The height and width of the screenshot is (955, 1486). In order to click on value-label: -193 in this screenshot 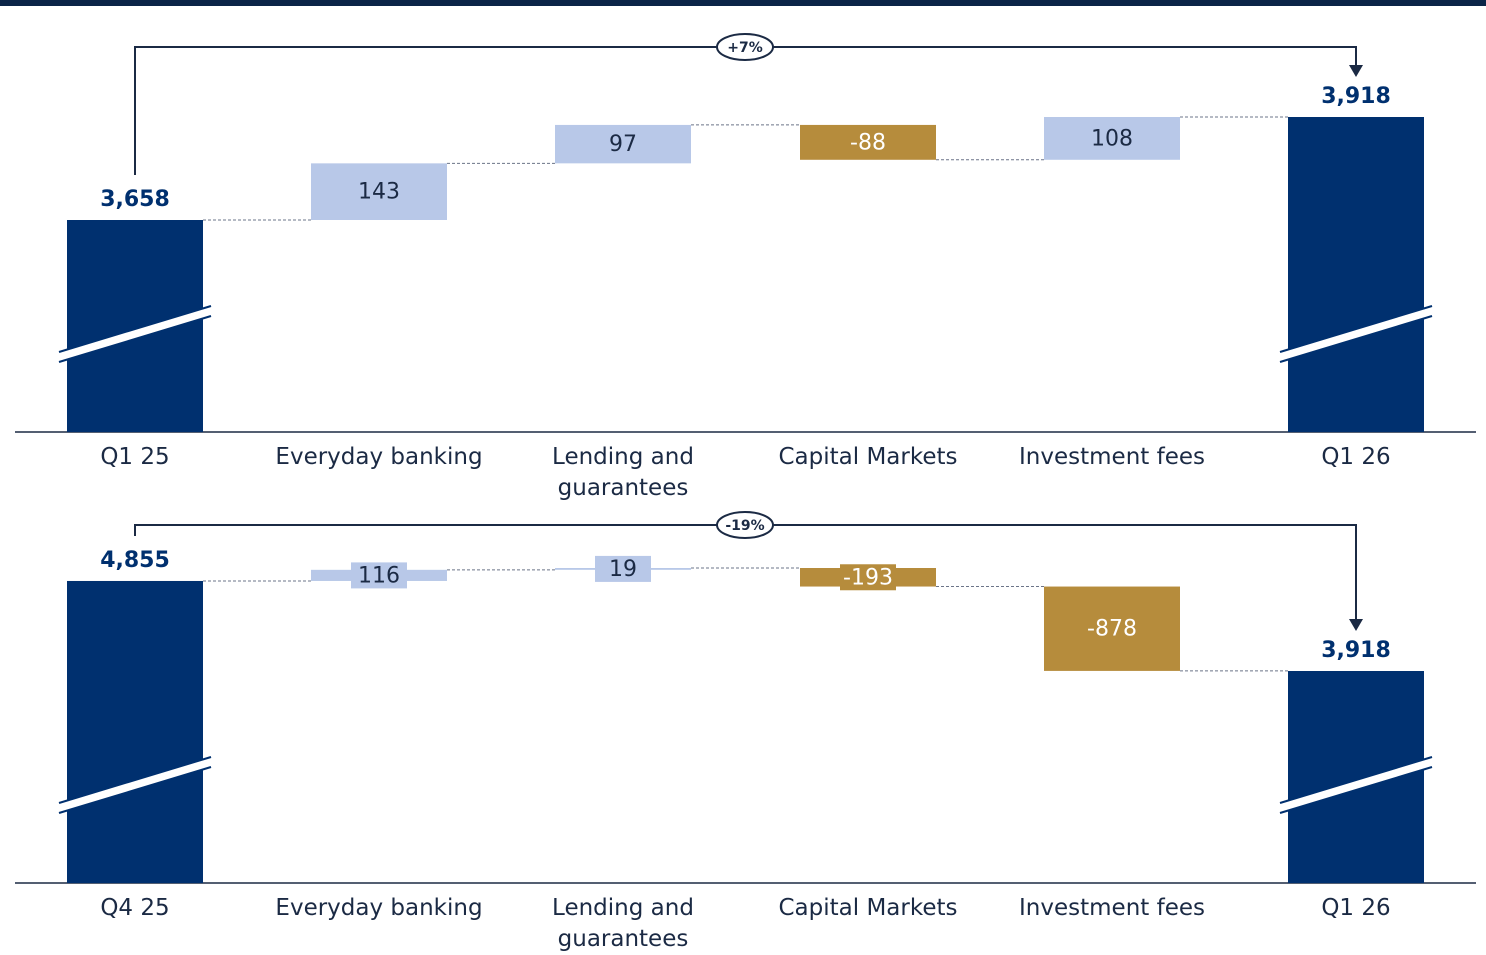, I will do `click(868, 577)`.